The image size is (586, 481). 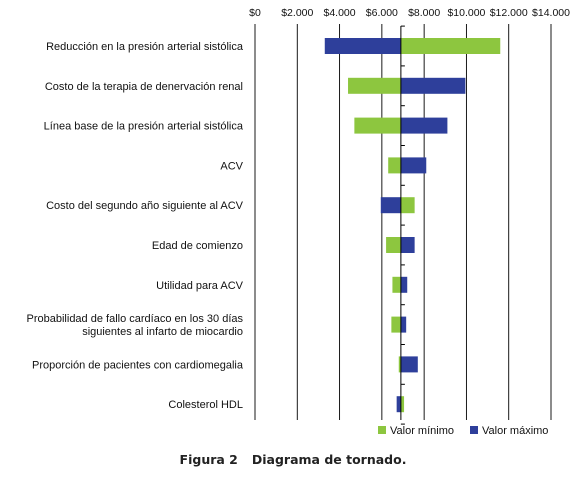 What do you see at coordinates (466, 13) in the screenshot?
I see `x-tick-label: $10.000` at bounding box center [466, 13].